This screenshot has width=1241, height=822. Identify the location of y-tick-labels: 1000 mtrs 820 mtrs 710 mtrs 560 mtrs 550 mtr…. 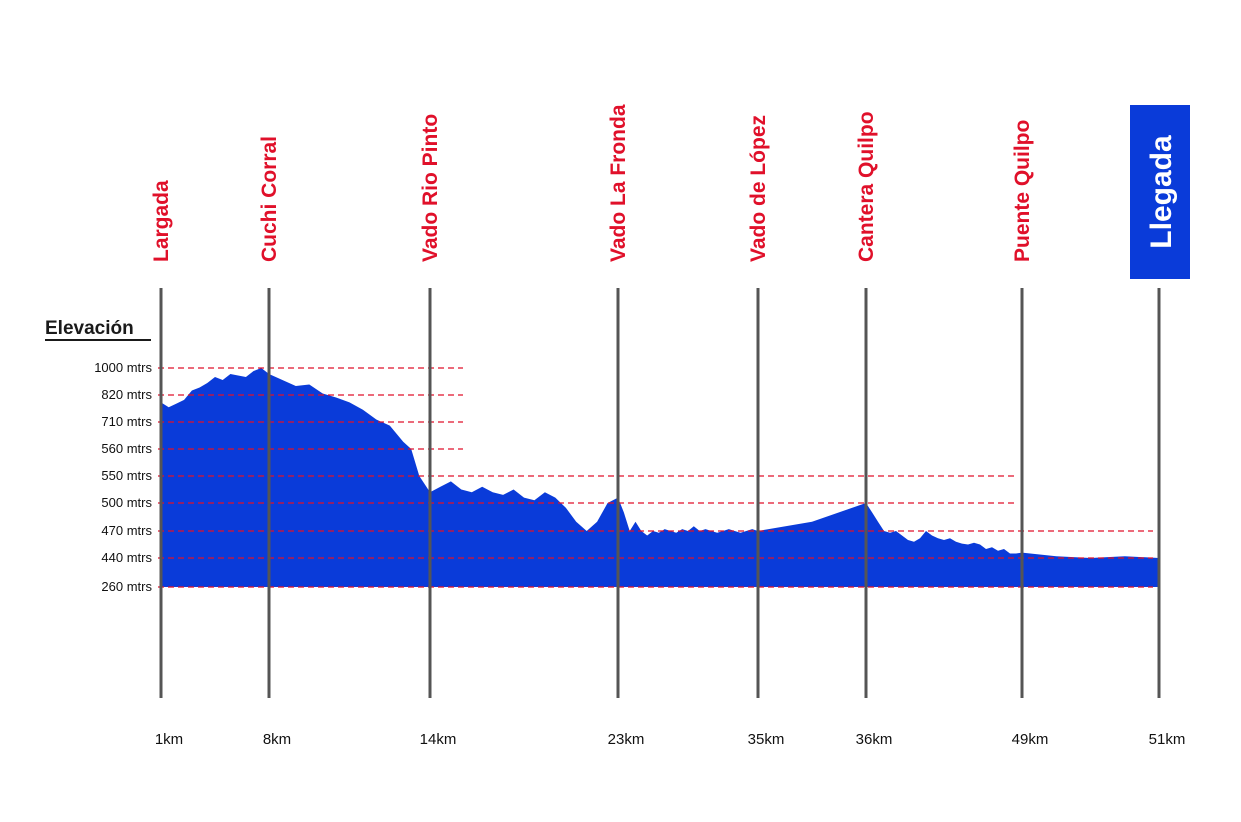
(123, 477).